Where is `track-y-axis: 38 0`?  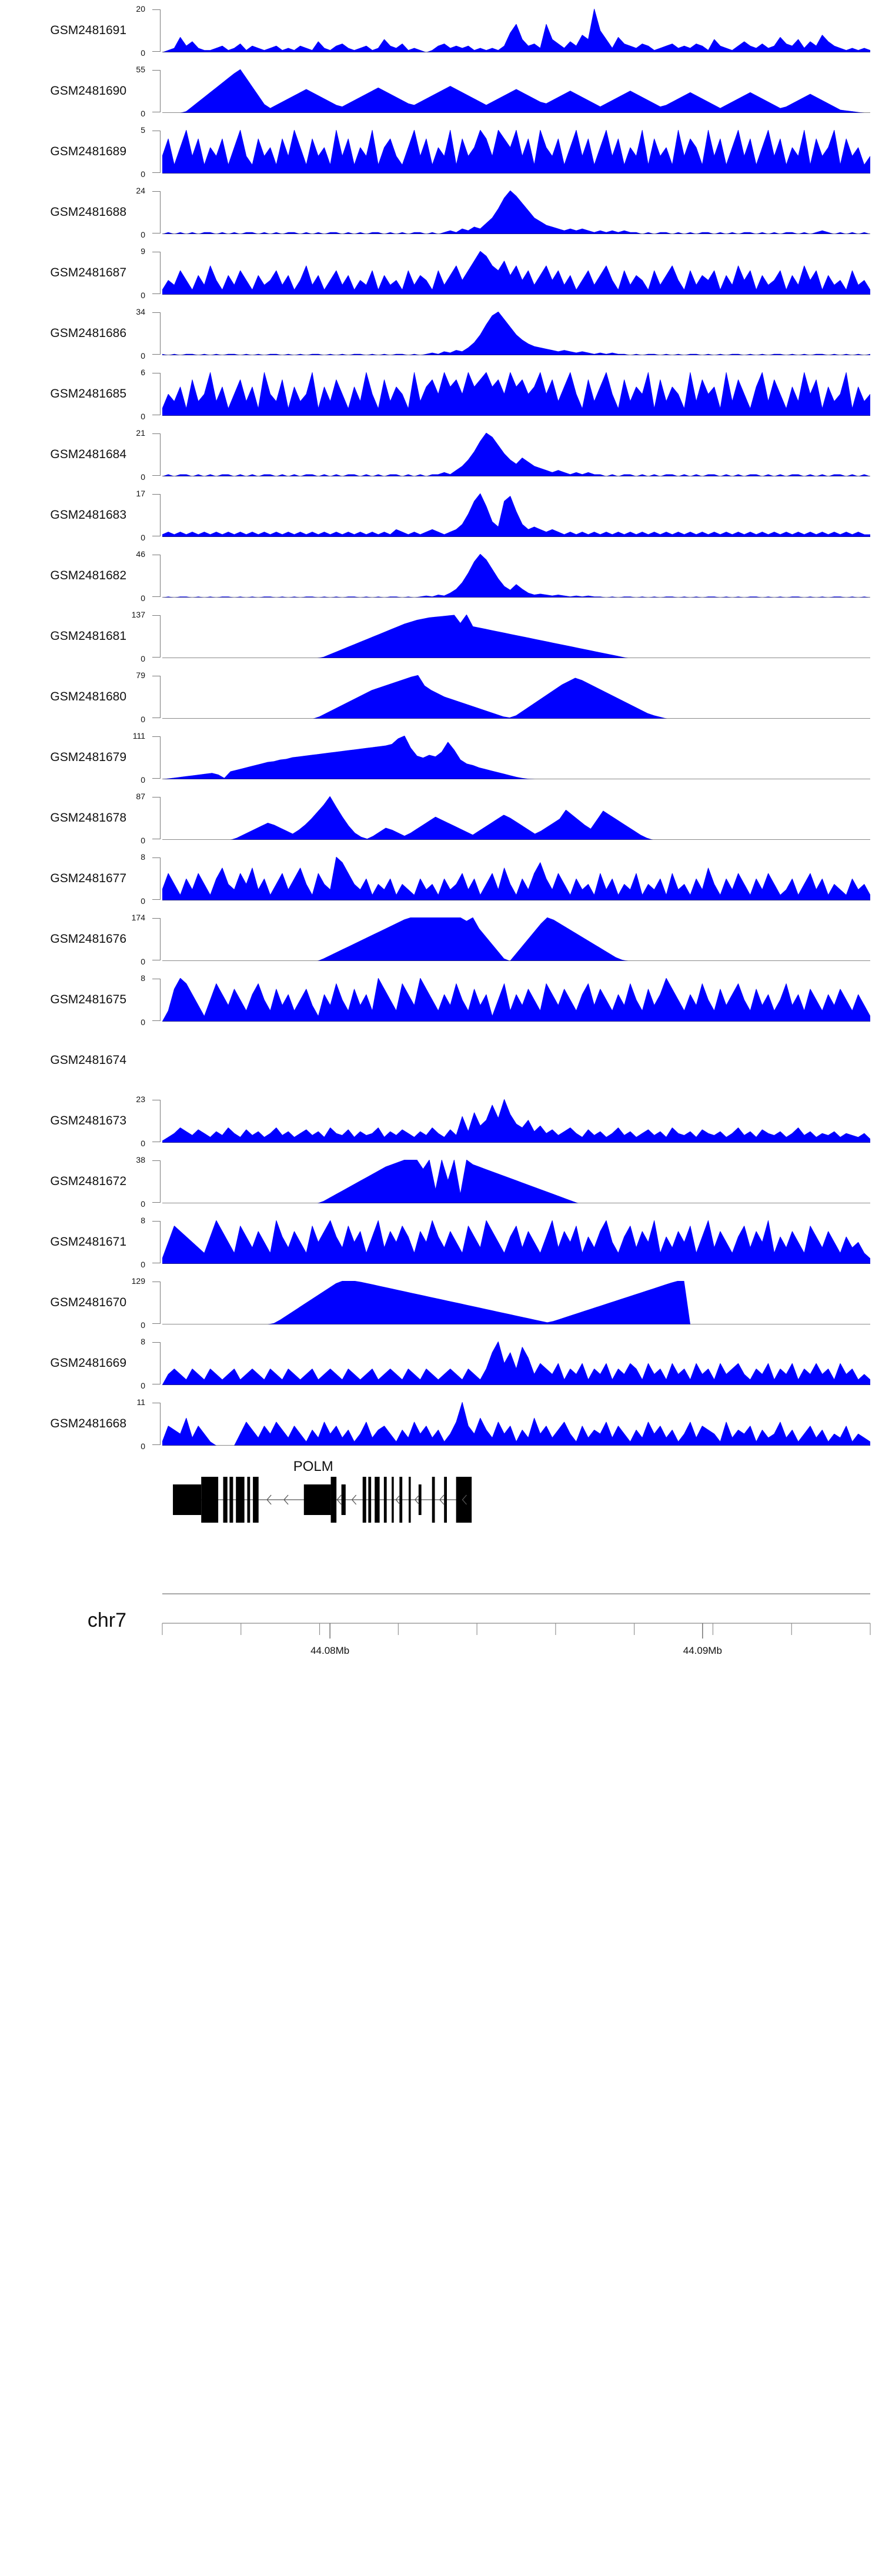 track-y-axis: 38 0 is located at coordinates (146, 1182).